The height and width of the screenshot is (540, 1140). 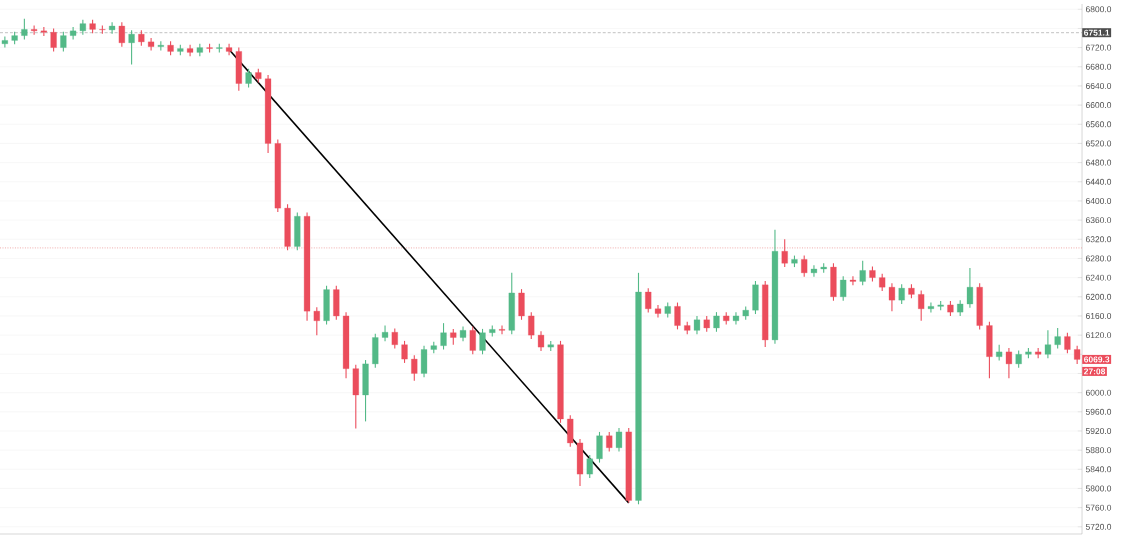 What do you see at coordinates (1098, 411) in the screenshot?
I see `y-tick-label: 5960.0` at bounding box center [1098, 411].